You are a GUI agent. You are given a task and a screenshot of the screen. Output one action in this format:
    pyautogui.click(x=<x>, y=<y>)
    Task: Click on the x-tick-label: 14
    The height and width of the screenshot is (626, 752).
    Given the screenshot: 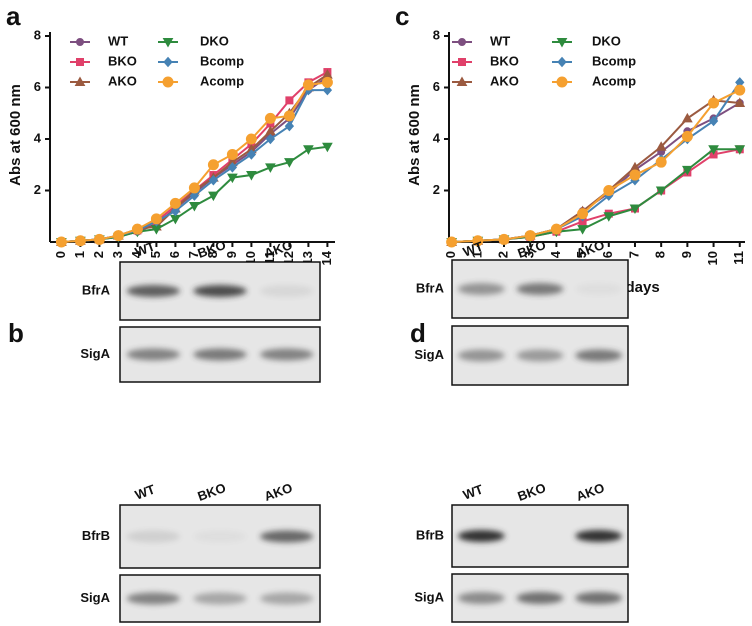 What is the action you would take?
    pyautogui.click(x=326, y=257)
    